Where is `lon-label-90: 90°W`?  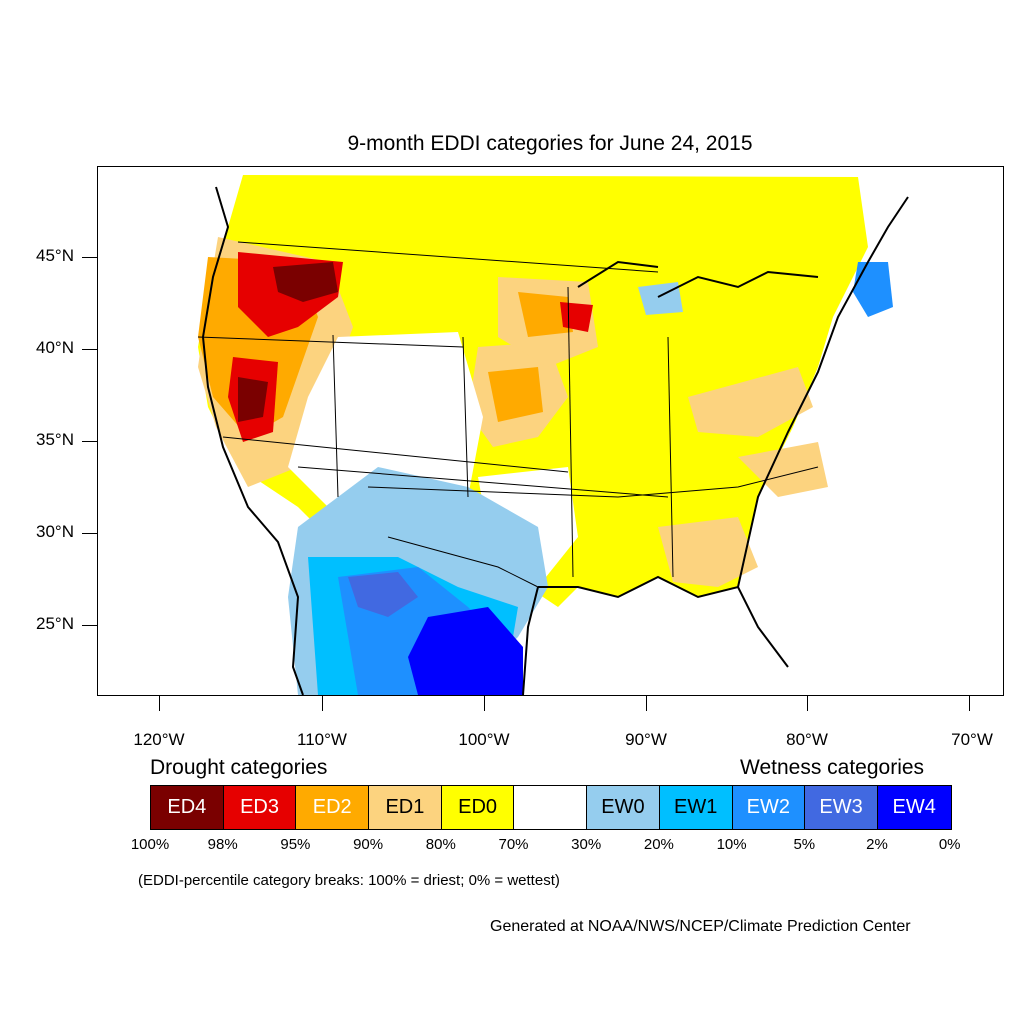
lon-label-90: 90°W is located at coordinates (646, 739).